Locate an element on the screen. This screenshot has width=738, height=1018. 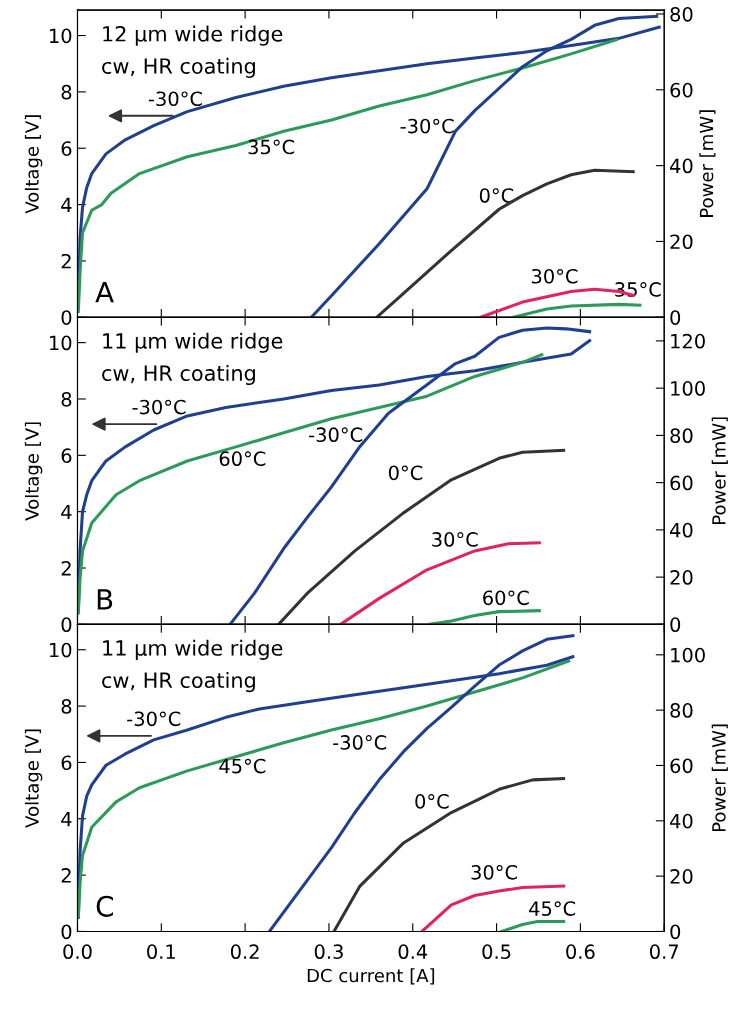
x-tick-label: 0.7 is located at coordinates (664, 952).